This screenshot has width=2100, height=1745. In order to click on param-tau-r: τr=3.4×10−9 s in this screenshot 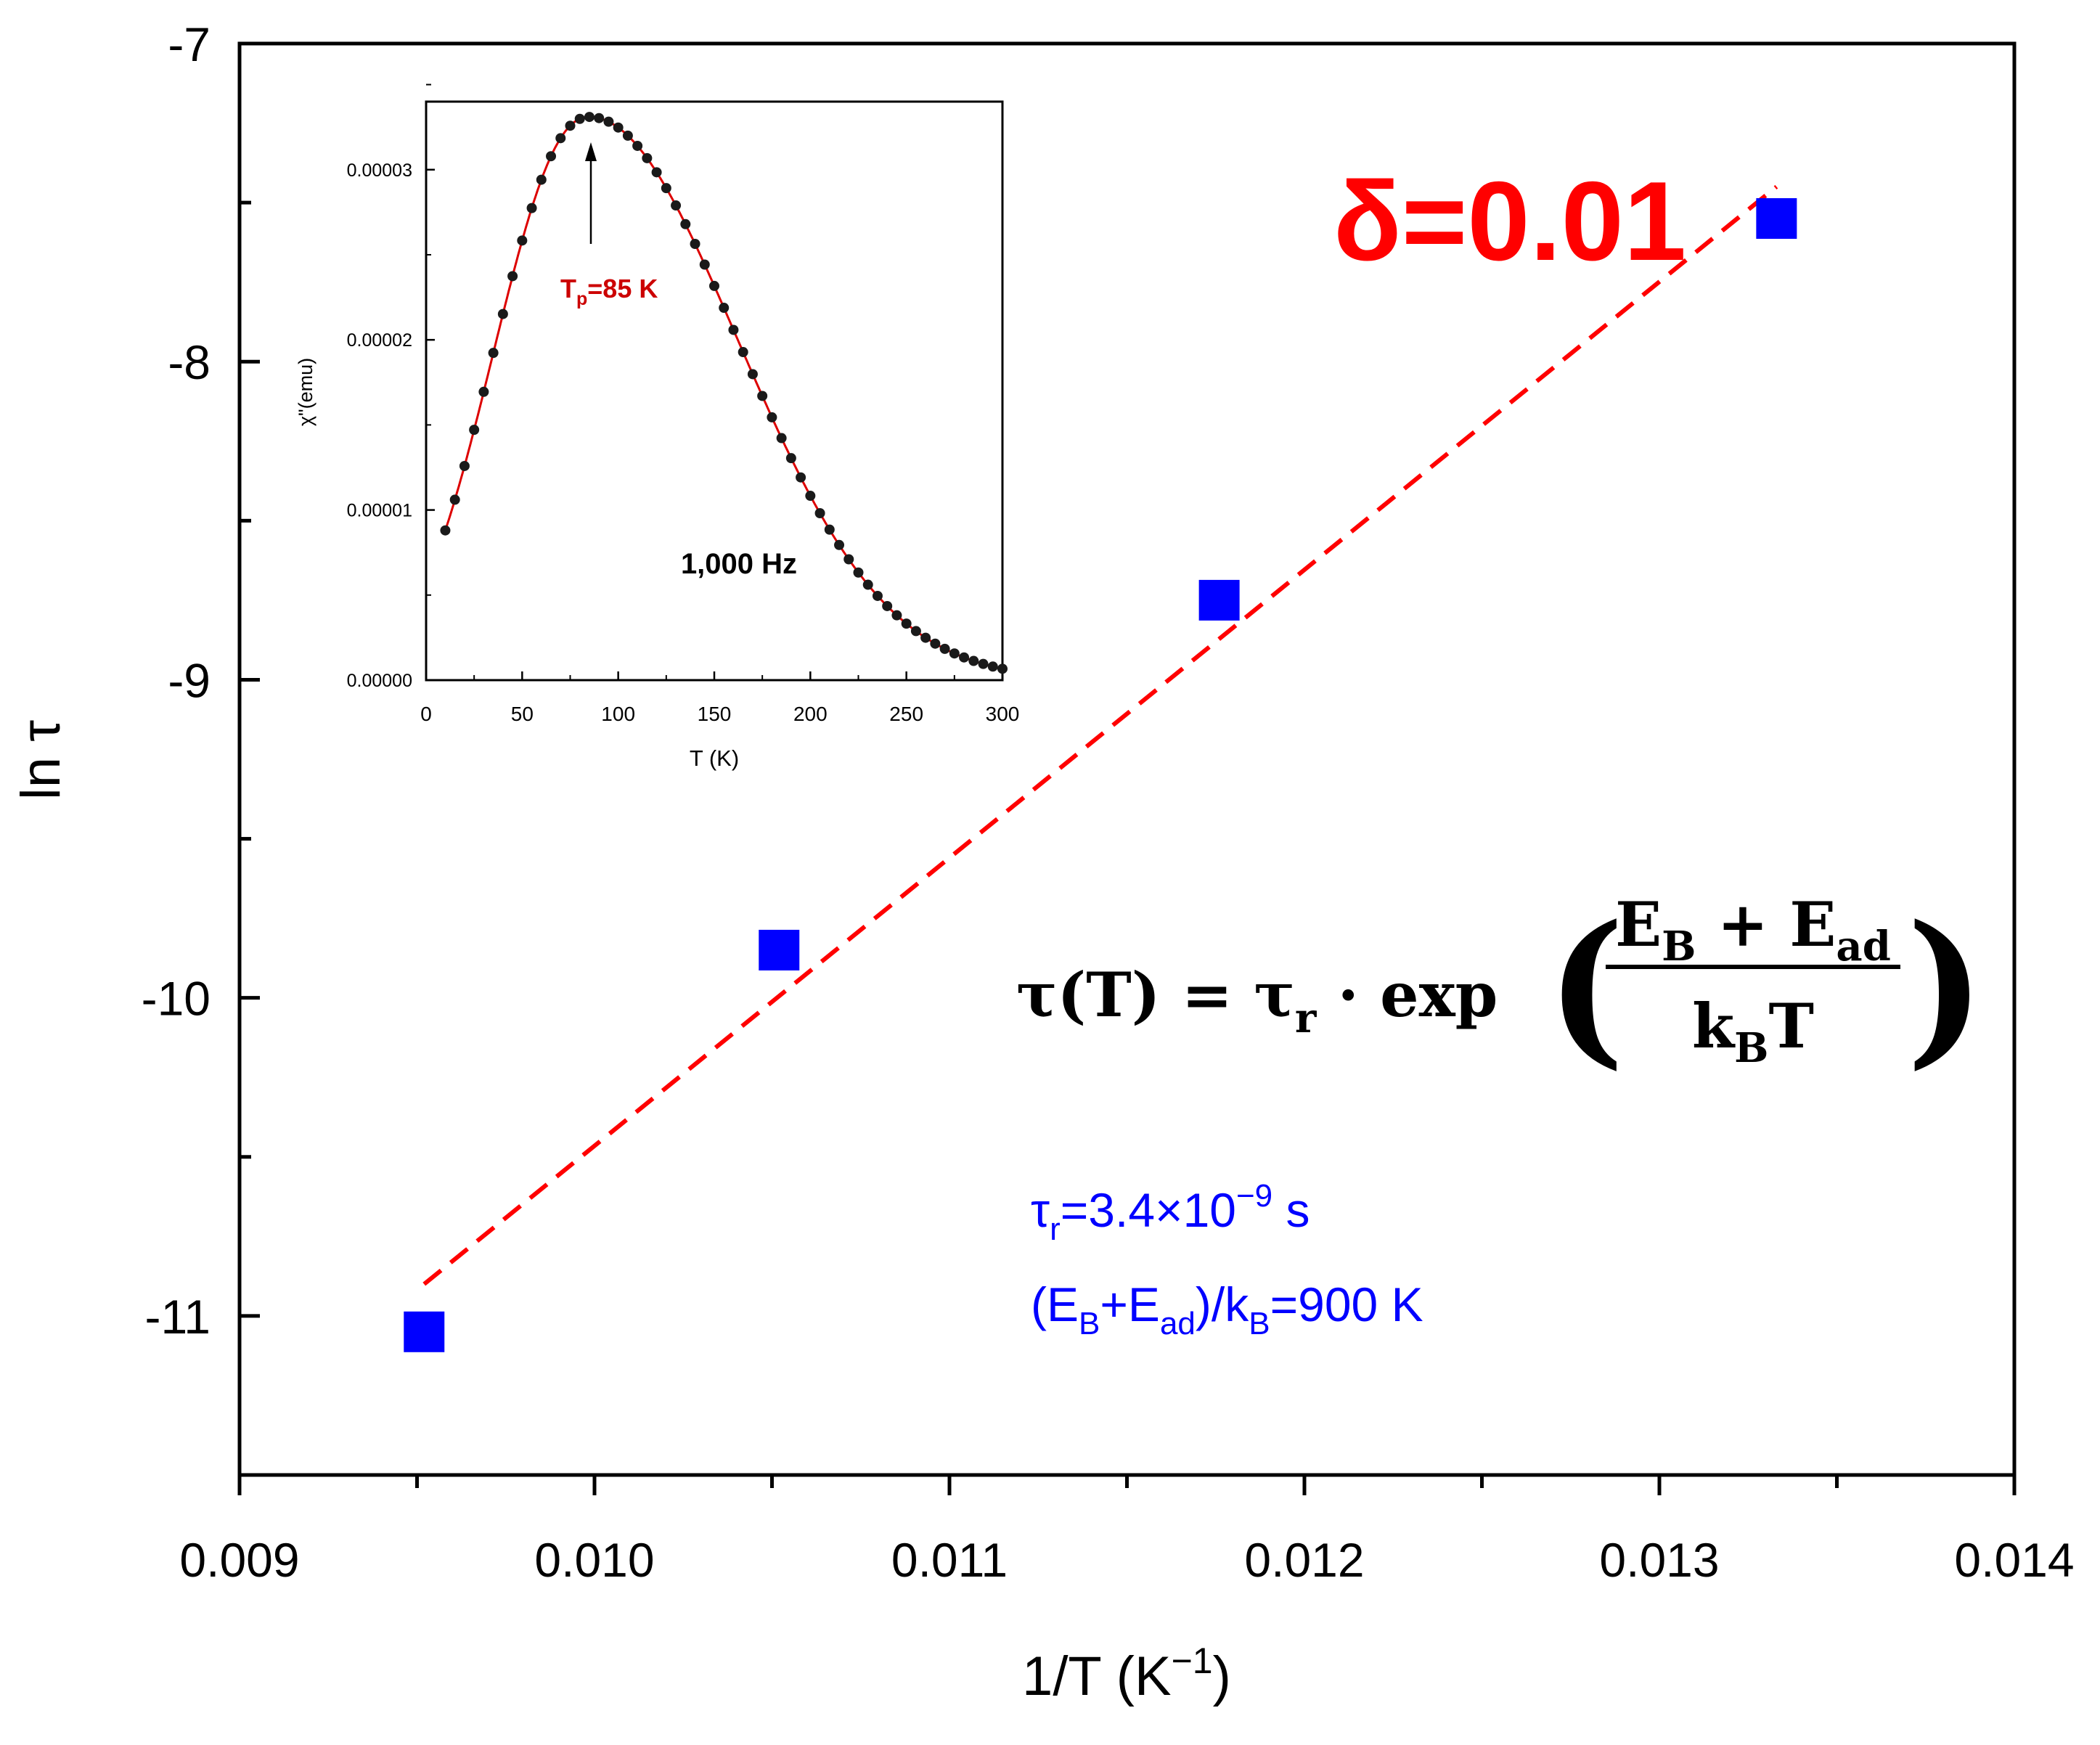, I will do `click(1170, 1212)`.